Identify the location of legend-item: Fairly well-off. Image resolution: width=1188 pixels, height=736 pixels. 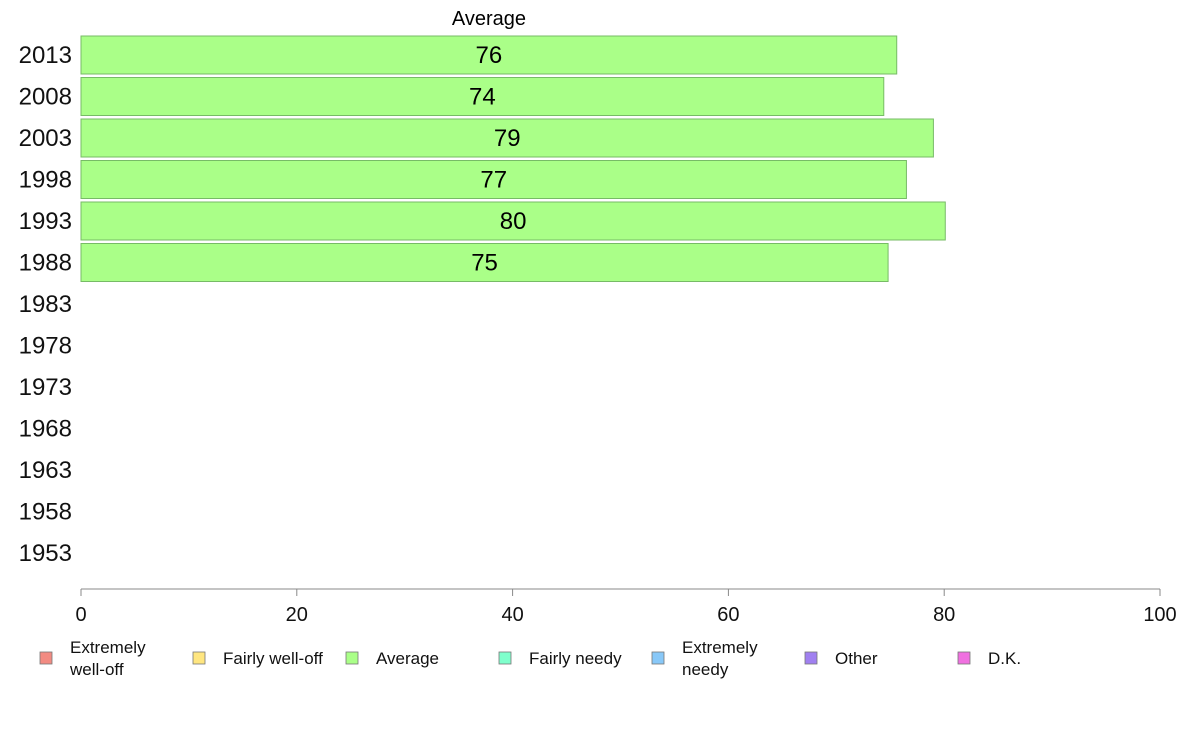
(257, 658).